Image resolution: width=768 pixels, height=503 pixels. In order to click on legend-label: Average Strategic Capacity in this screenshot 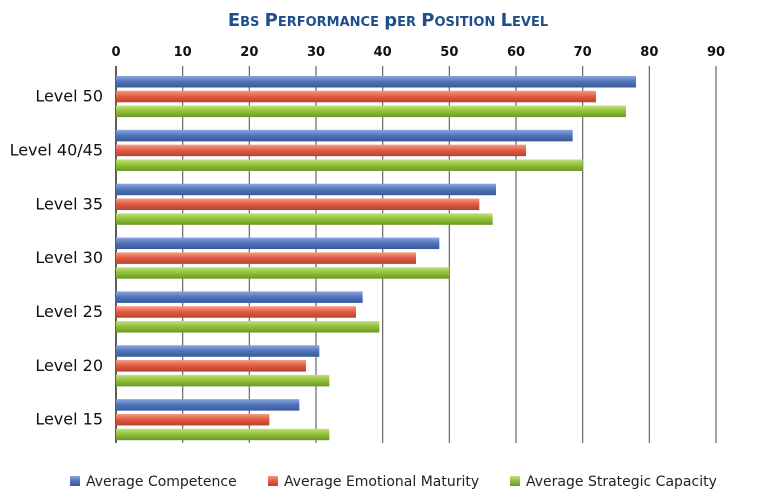, I will do `click(621, 482)`.